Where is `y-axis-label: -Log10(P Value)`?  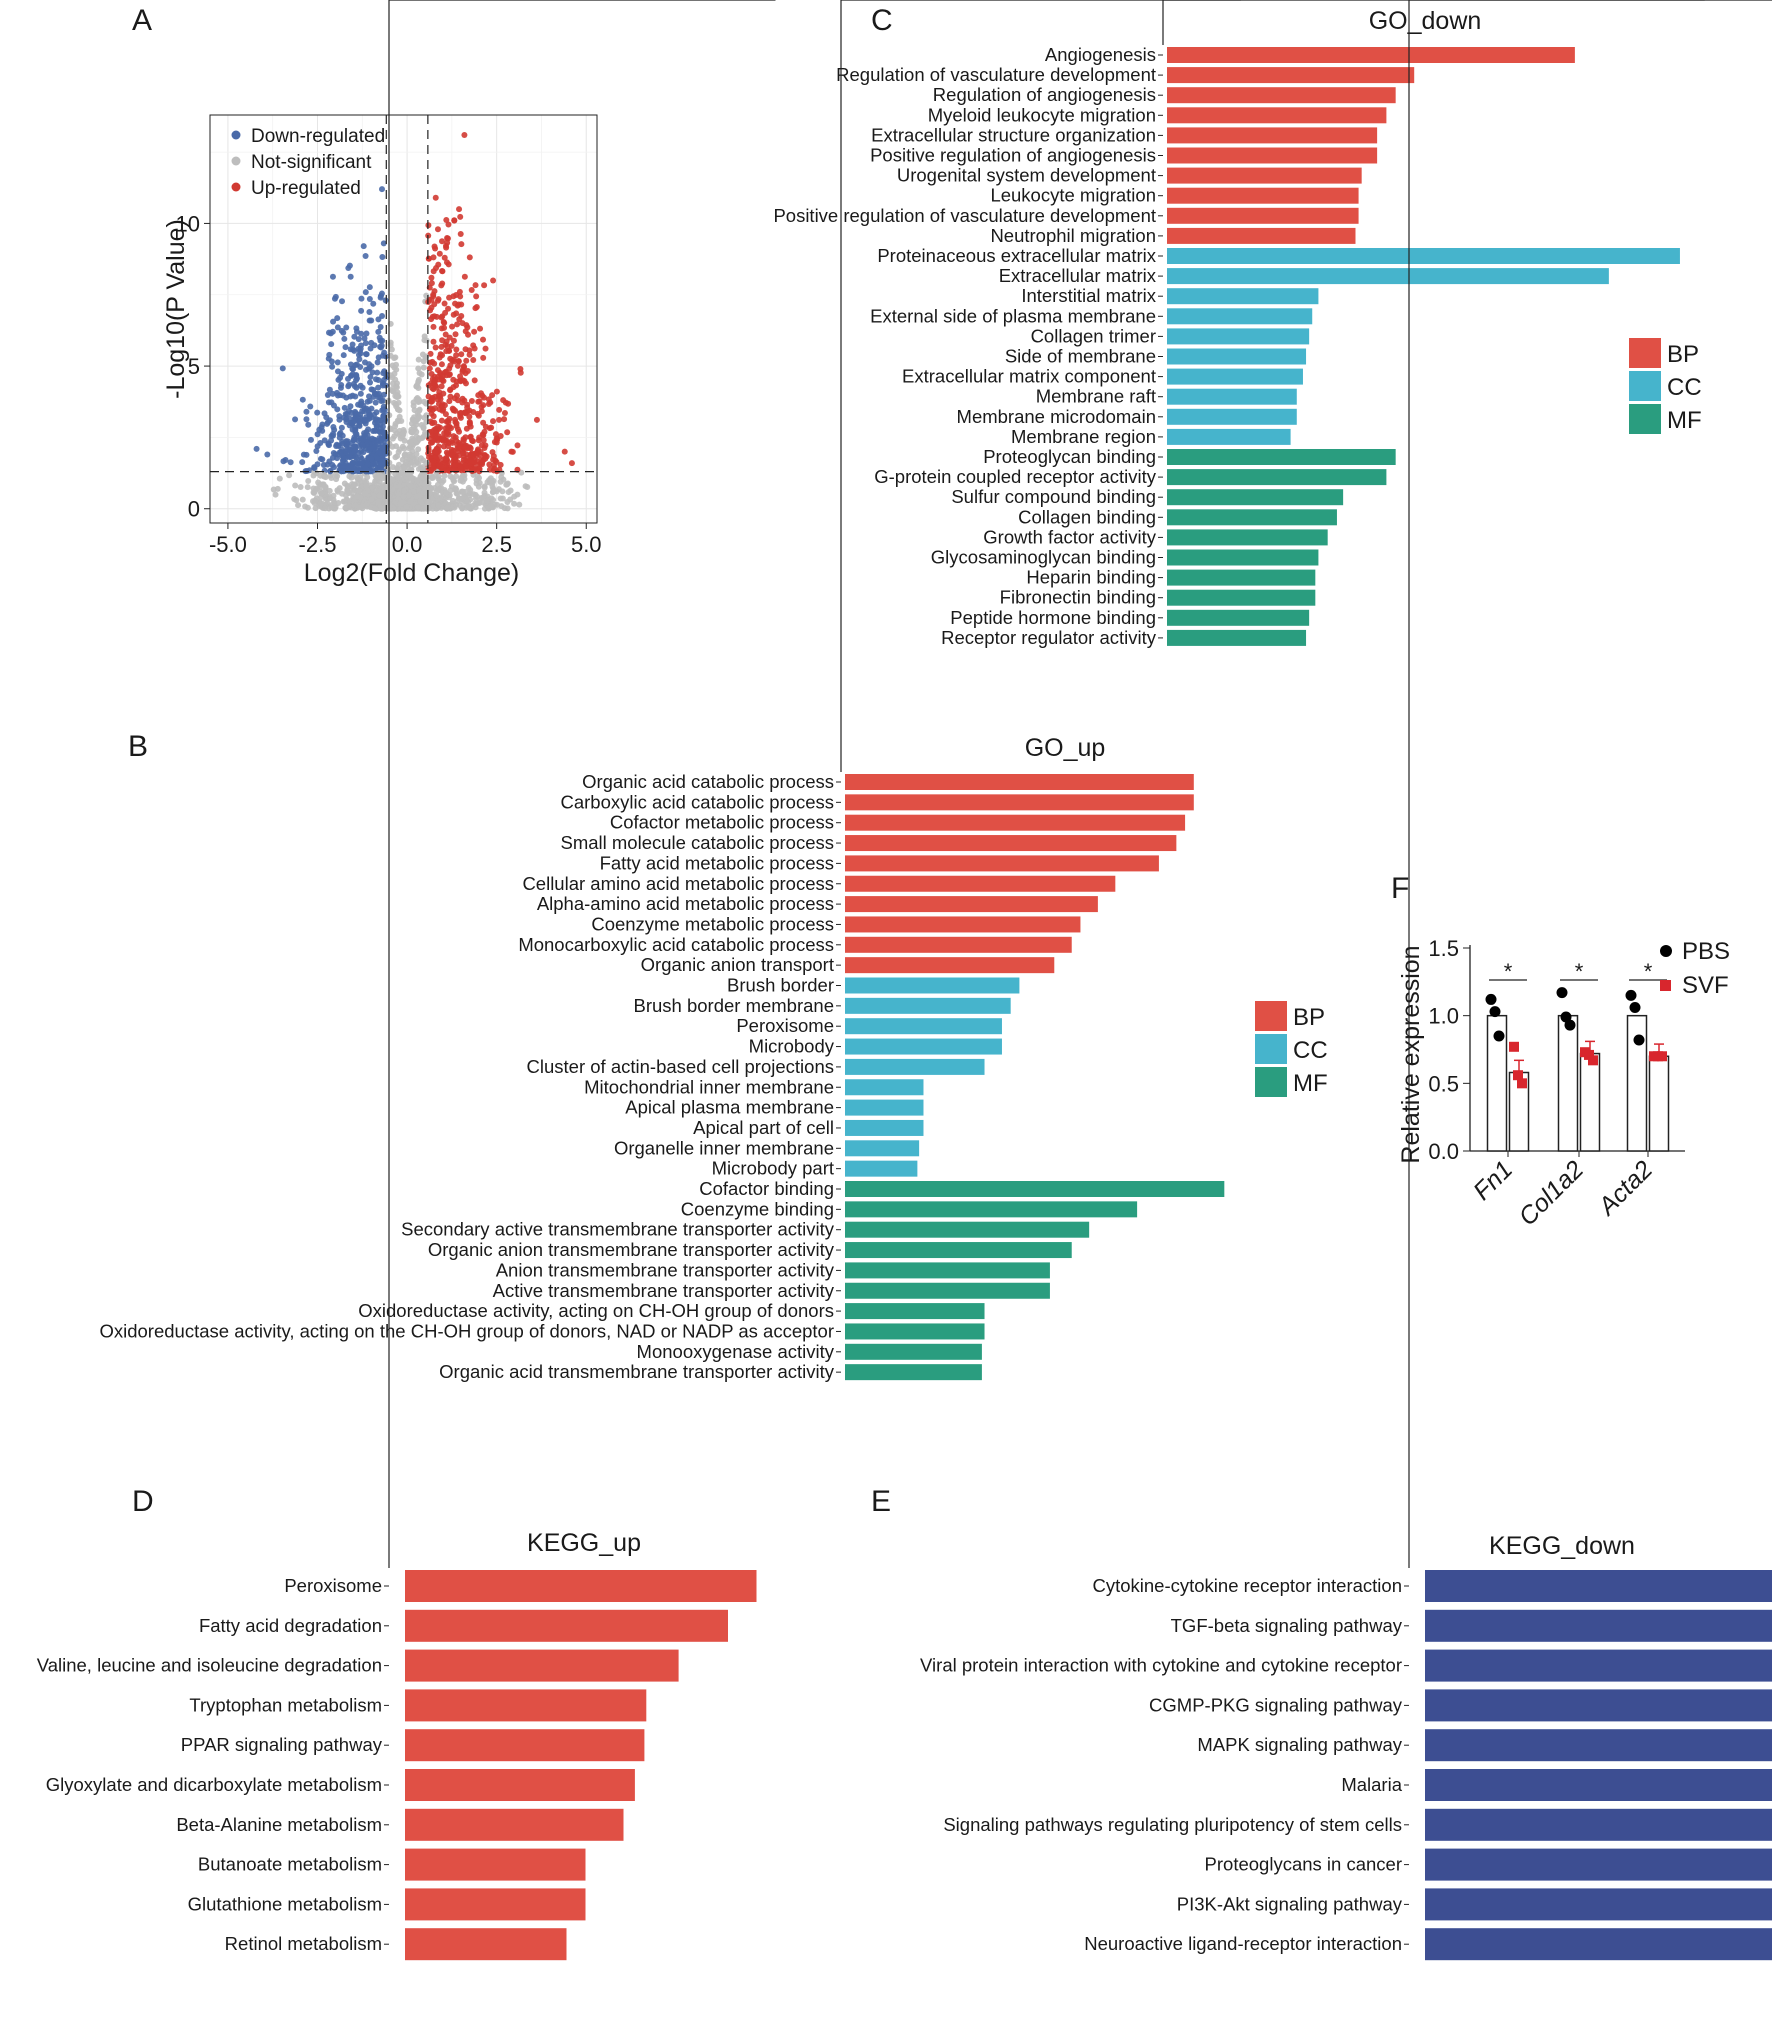
y-axis-label: -Log10(P Value) is located at coordinates (176, 309).